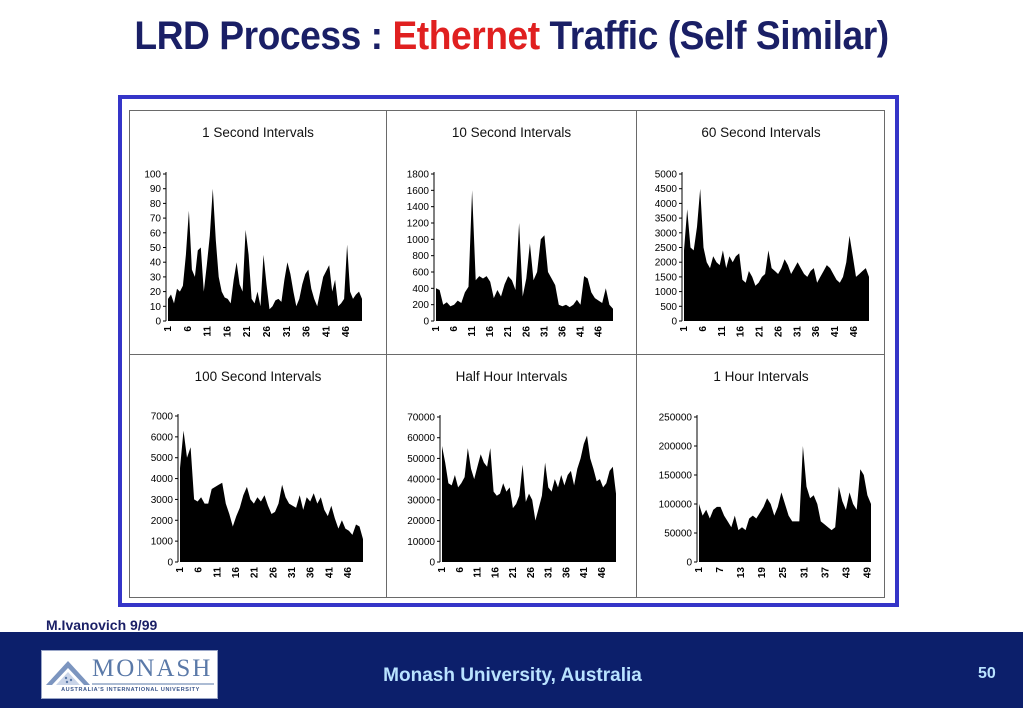 The height and width of the screenshot is (708, 1023). I want to click on y-tick-label: 1600, so click(418, 191).